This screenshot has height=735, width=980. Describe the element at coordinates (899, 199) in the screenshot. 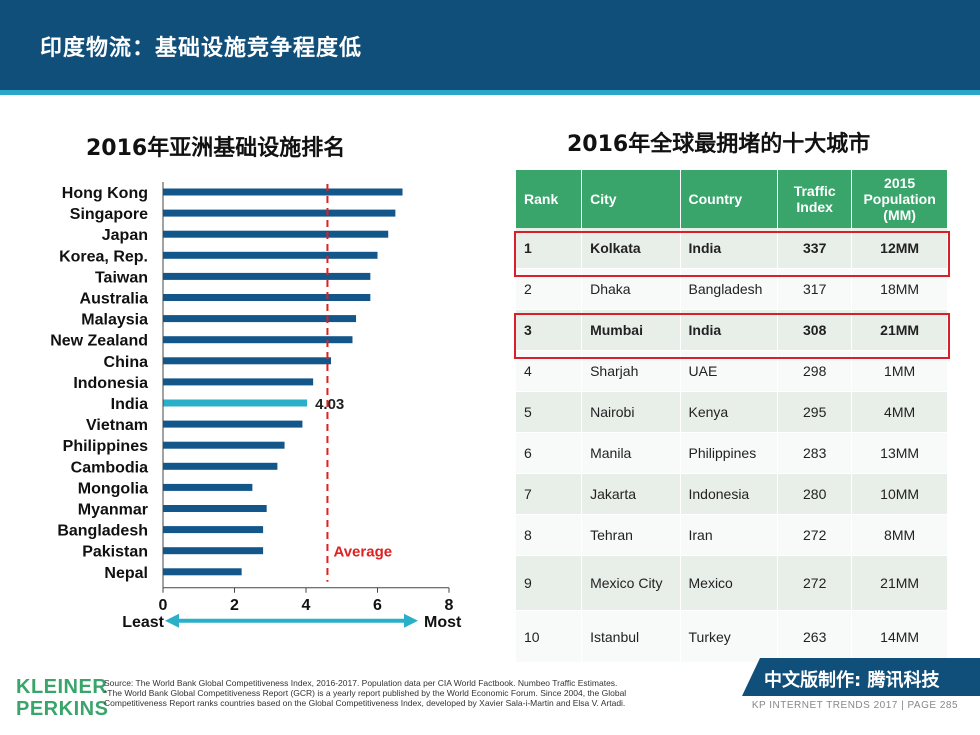

I see `header-population: 2015 Population (MM)` at that location.